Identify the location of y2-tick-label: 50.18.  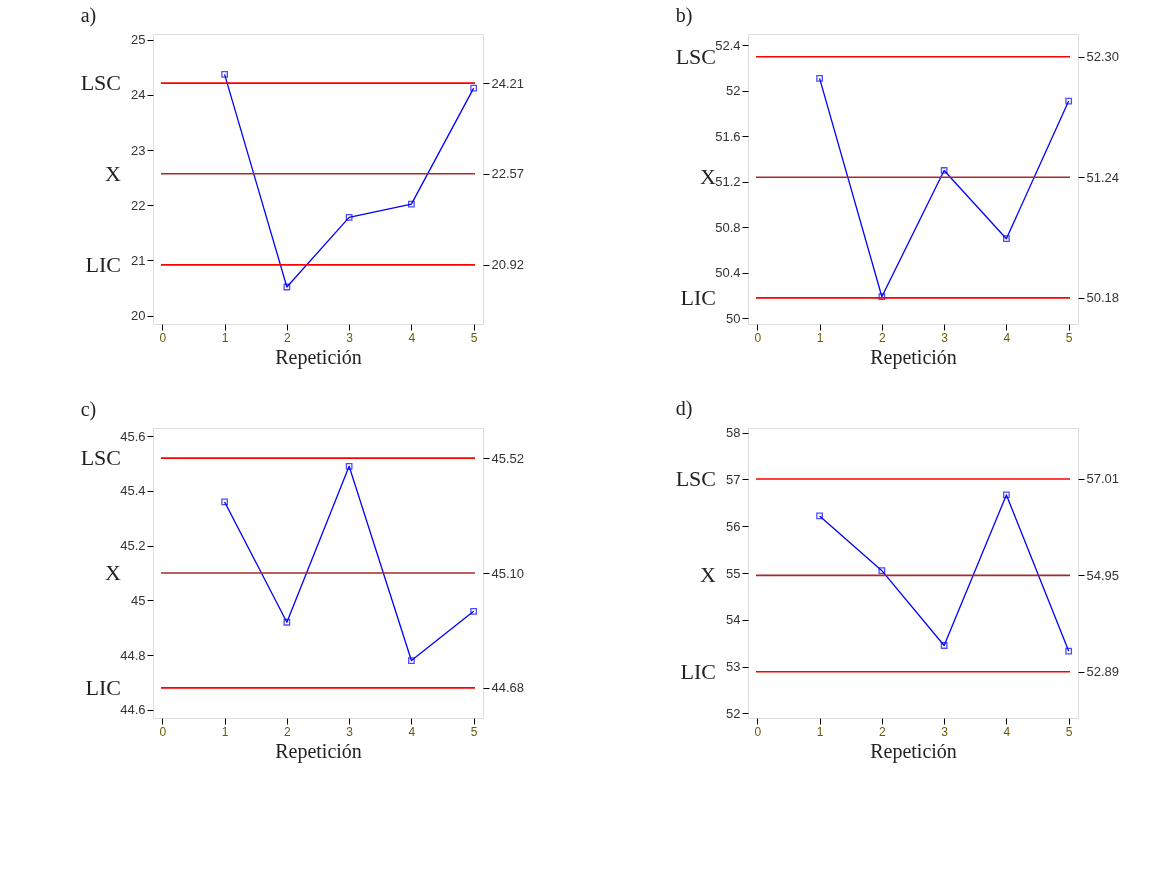
(1103, 298).